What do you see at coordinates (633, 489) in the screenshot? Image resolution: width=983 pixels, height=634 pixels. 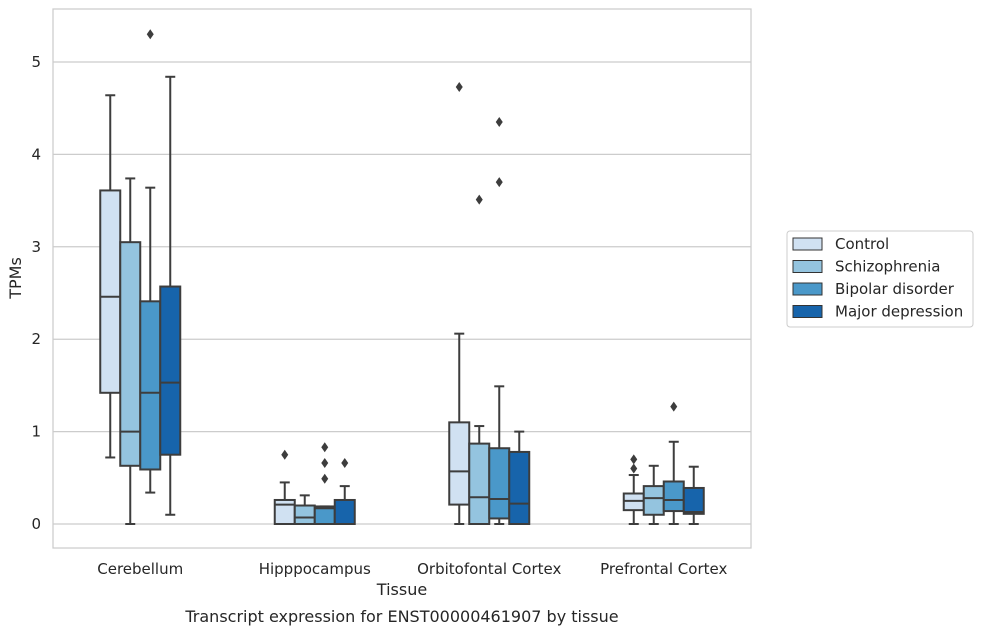 I see `box-control-prefrontal-cortex` at bounding box center [633, 489].